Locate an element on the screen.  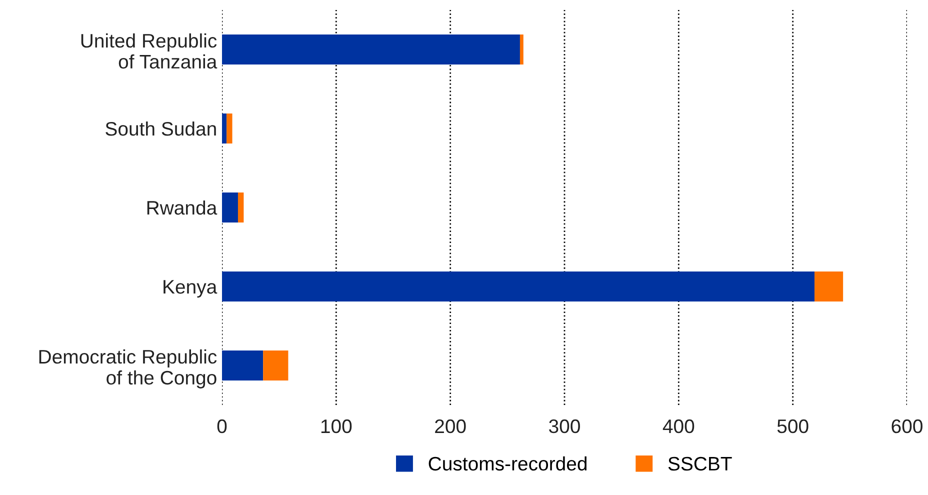
x-tick-label: 600 is located at coordinates (907, 426).